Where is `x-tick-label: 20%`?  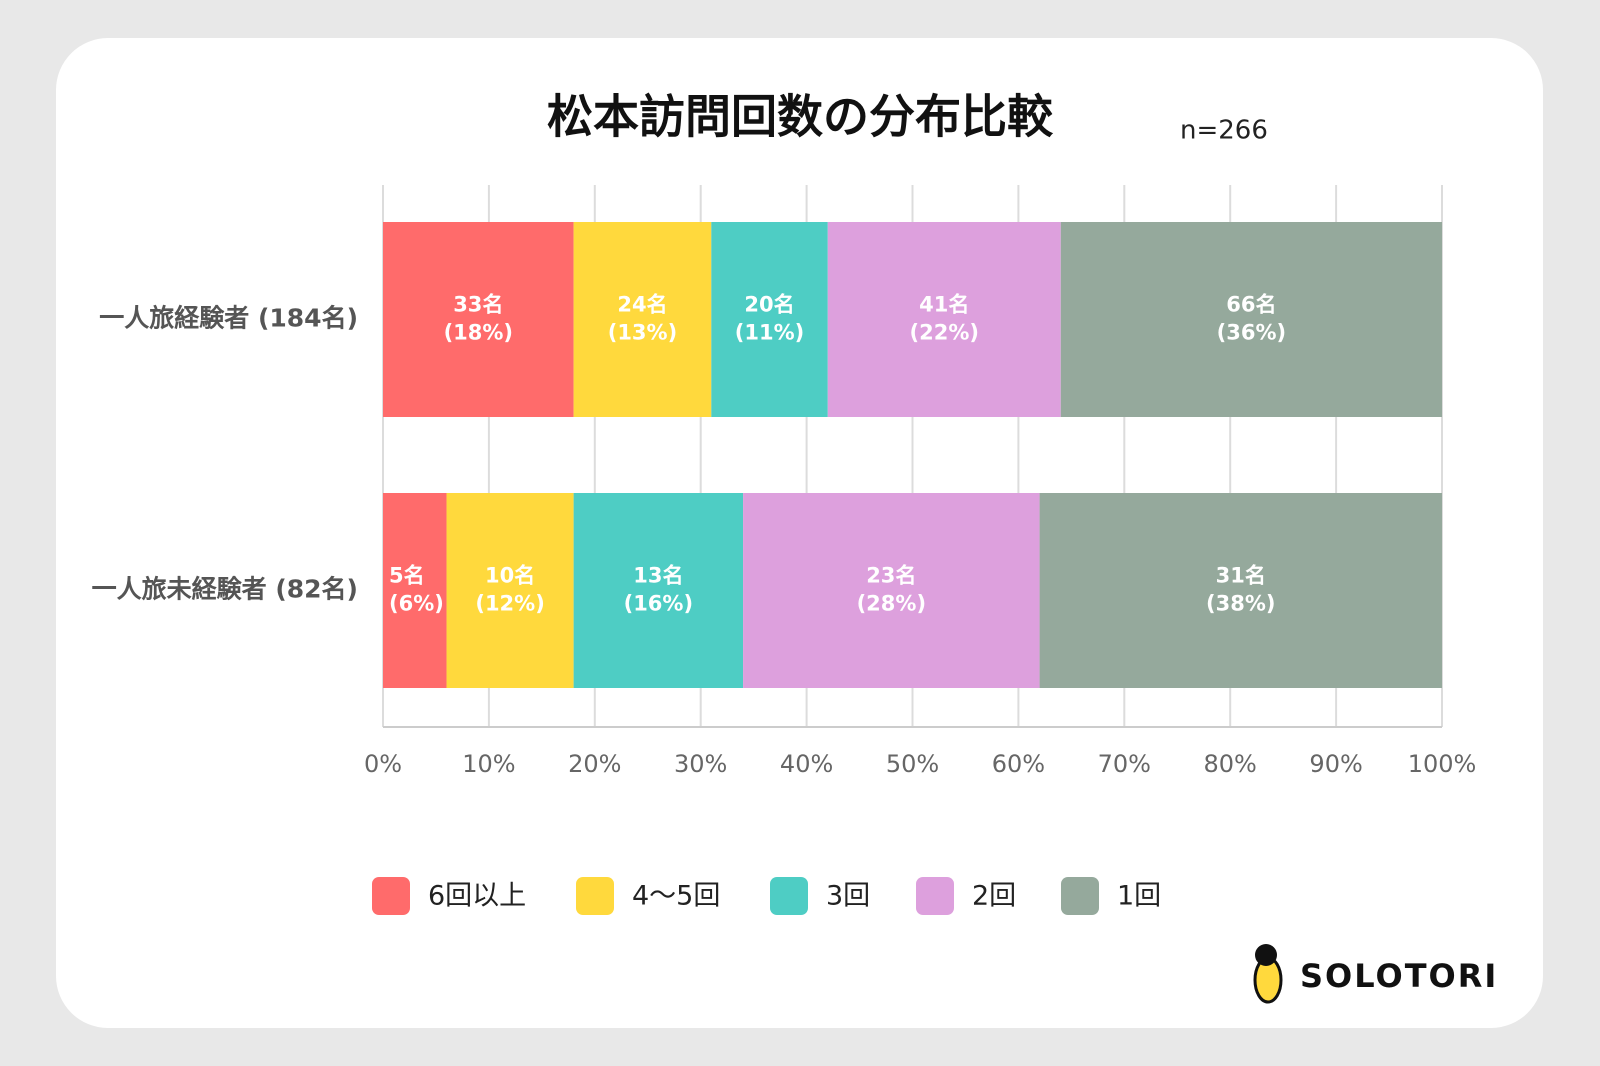 x-tick-label: 20% is located at coordinates (594, 764).